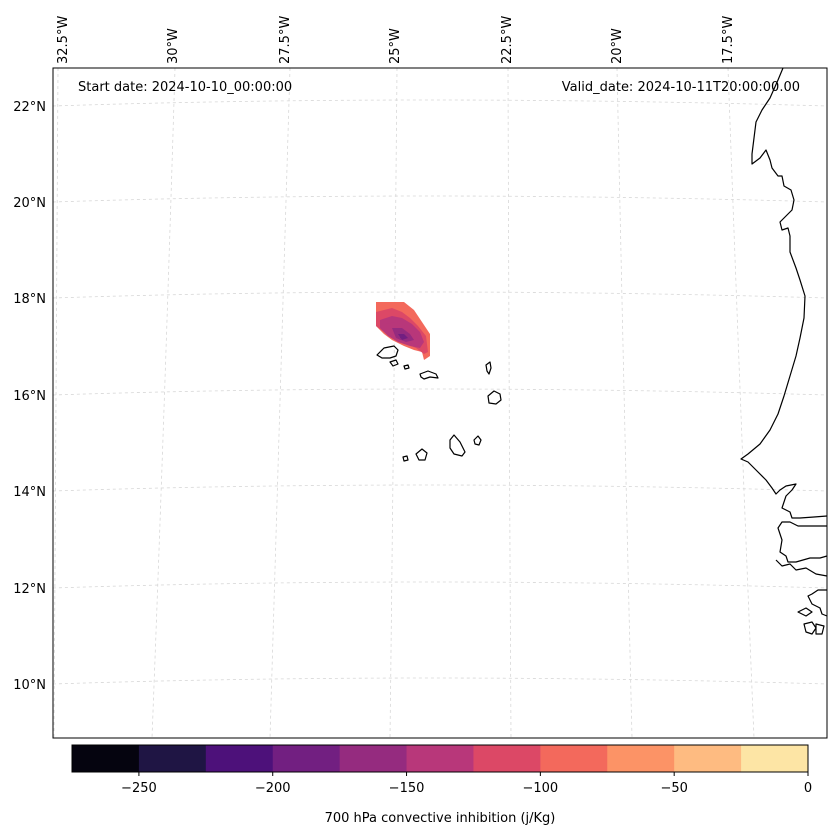 The image size is (837, 836). Describe the element at coordinates (494, 397) in the screenshot. I see `island-boa-vista` at that location.